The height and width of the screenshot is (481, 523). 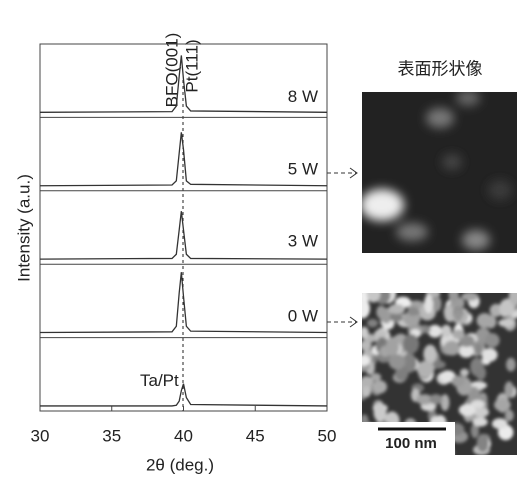 I want to click on afm-image-top, so click(x=439, y=172).